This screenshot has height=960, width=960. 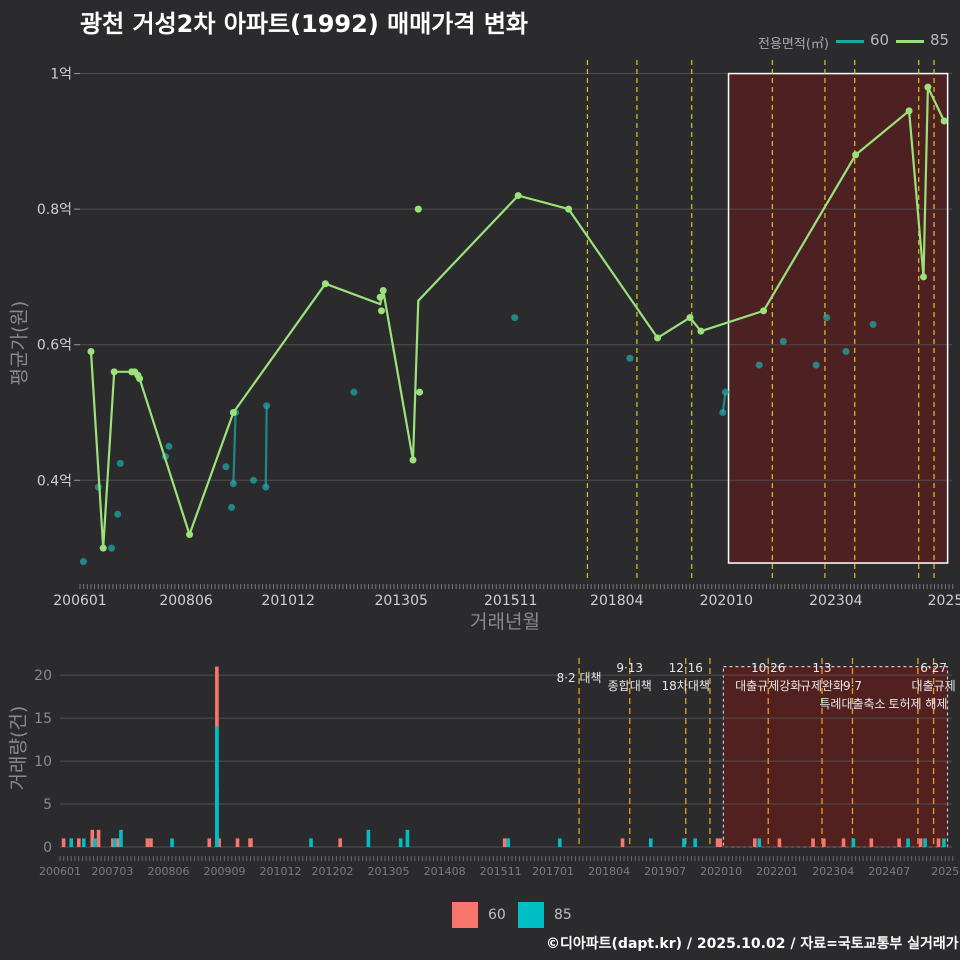 I want to click on policy-annotation-label-2: 18차대책, so click(x=686, y=685).